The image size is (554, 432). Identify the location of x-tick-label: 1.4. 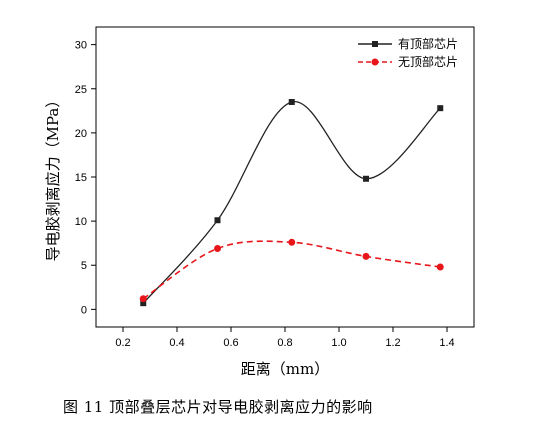
(446, 343).